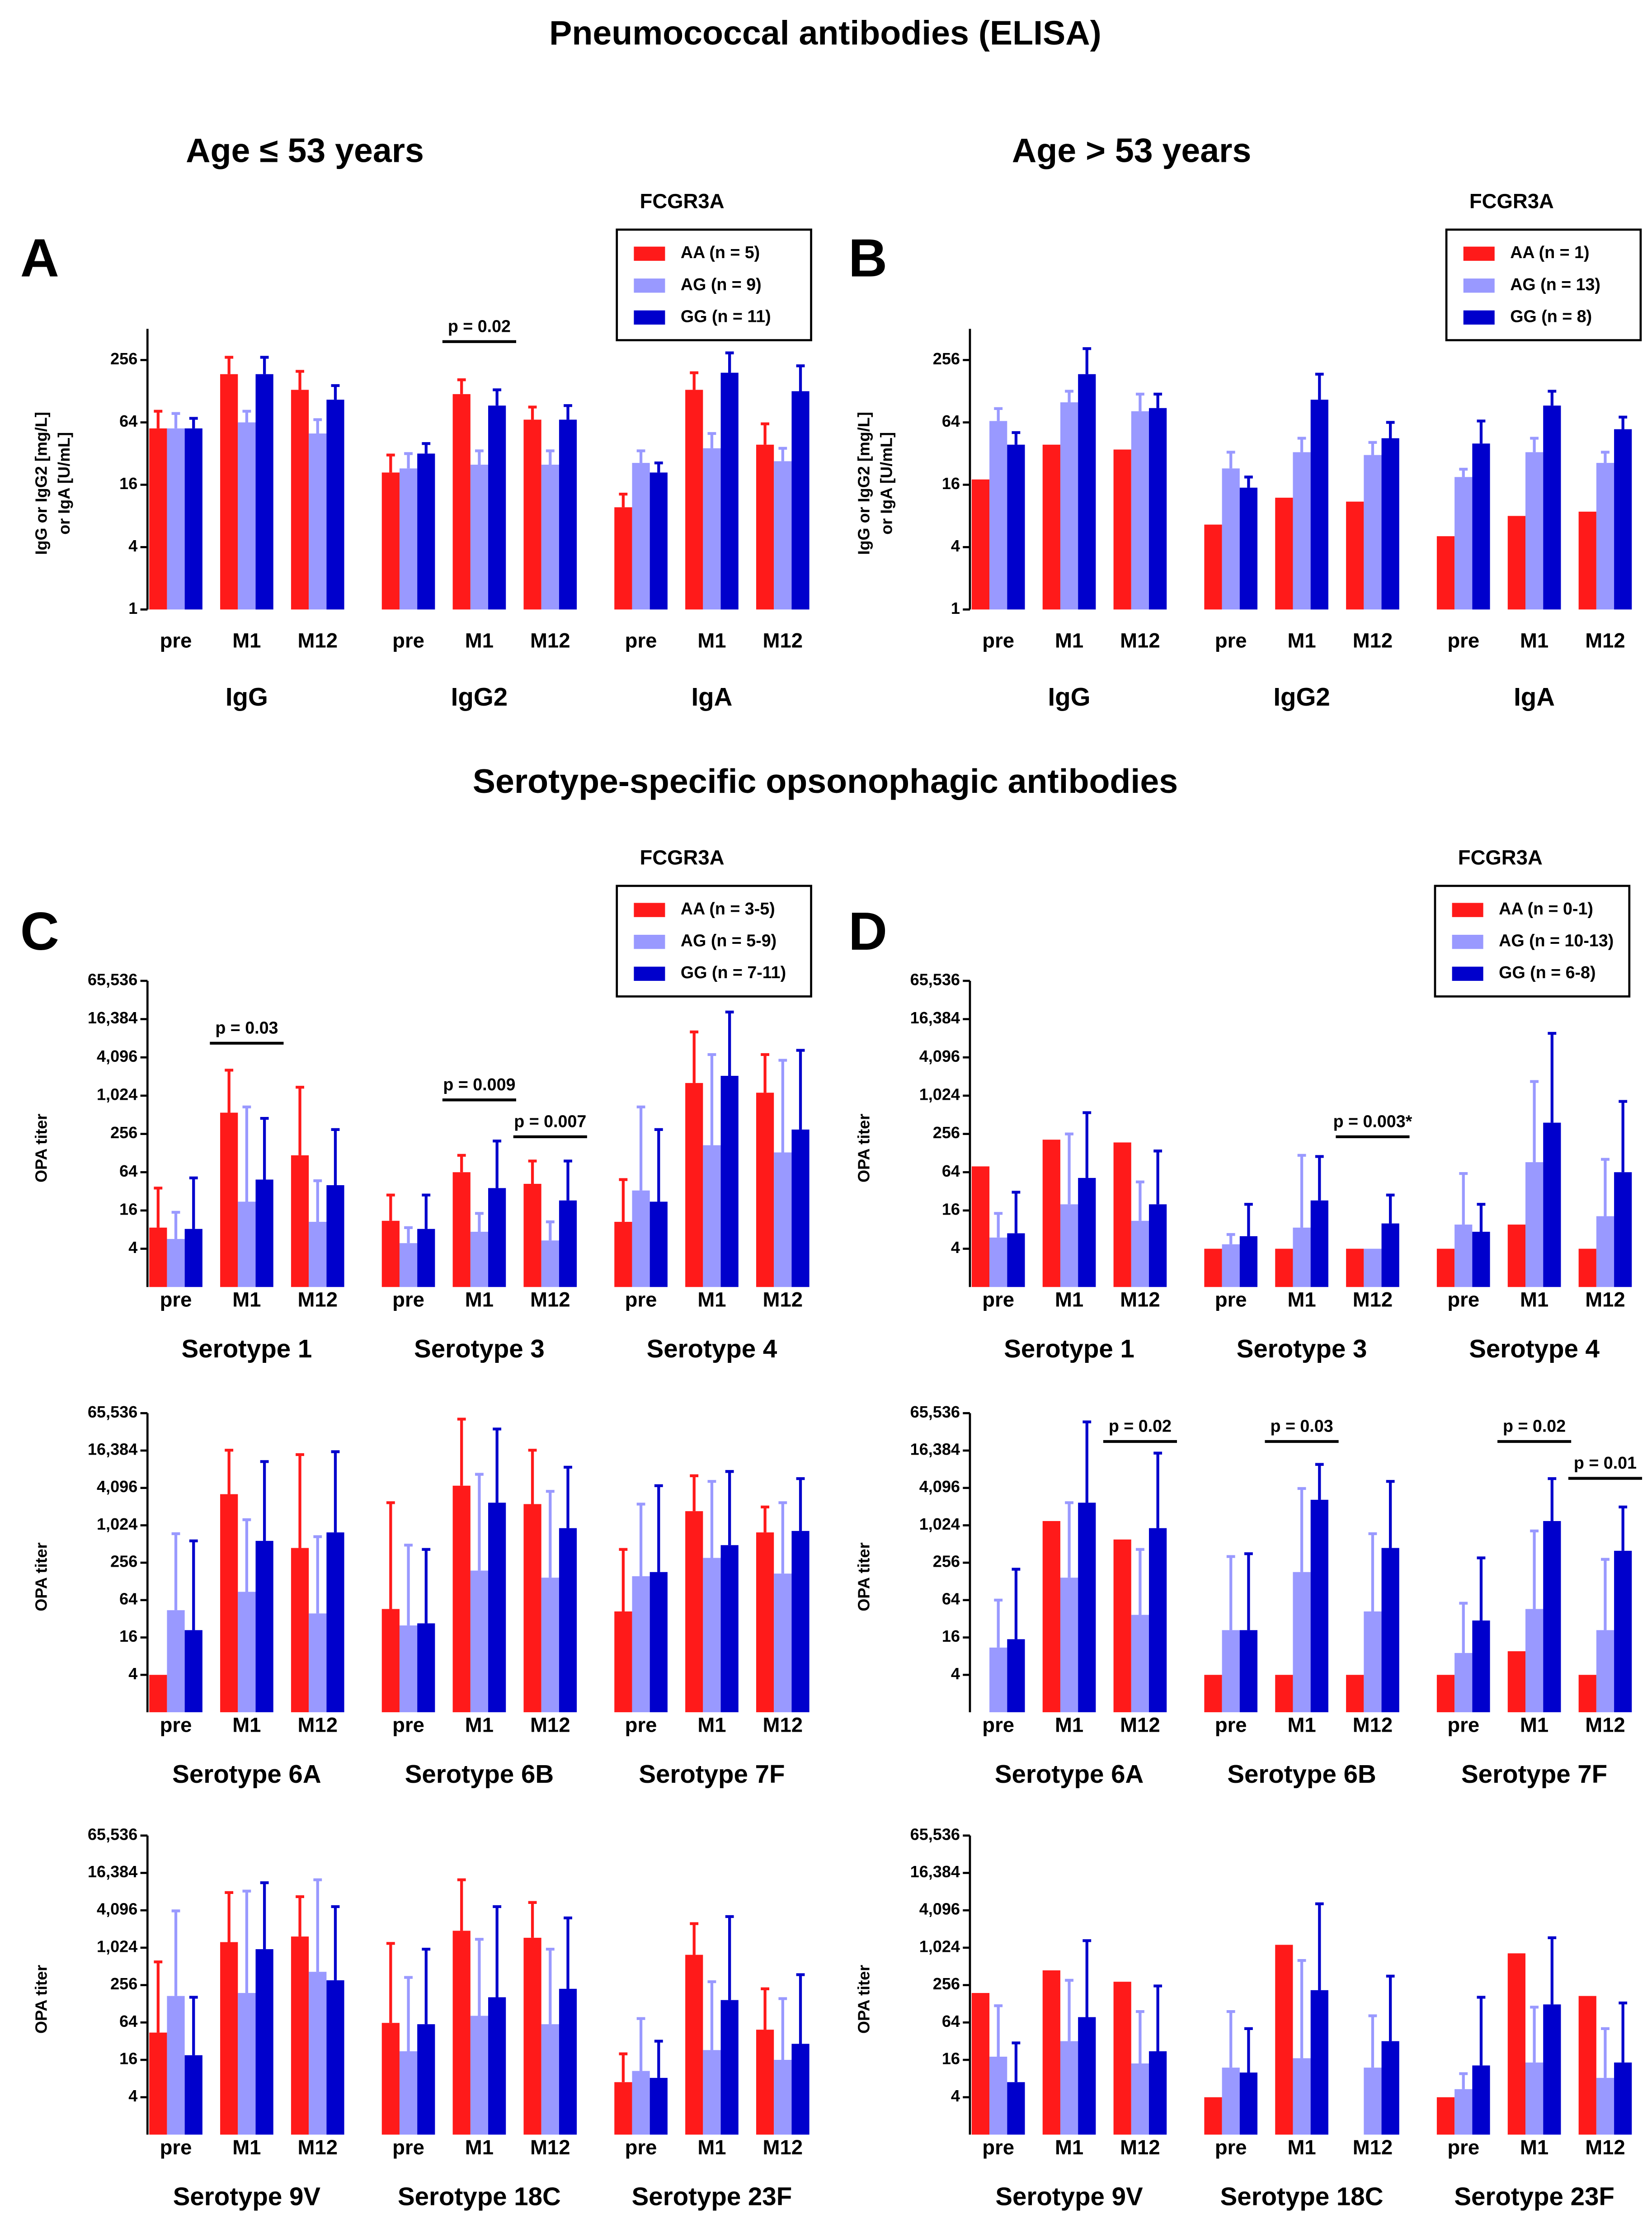  I want to click on group-label: IgA, so click(1535, 697).